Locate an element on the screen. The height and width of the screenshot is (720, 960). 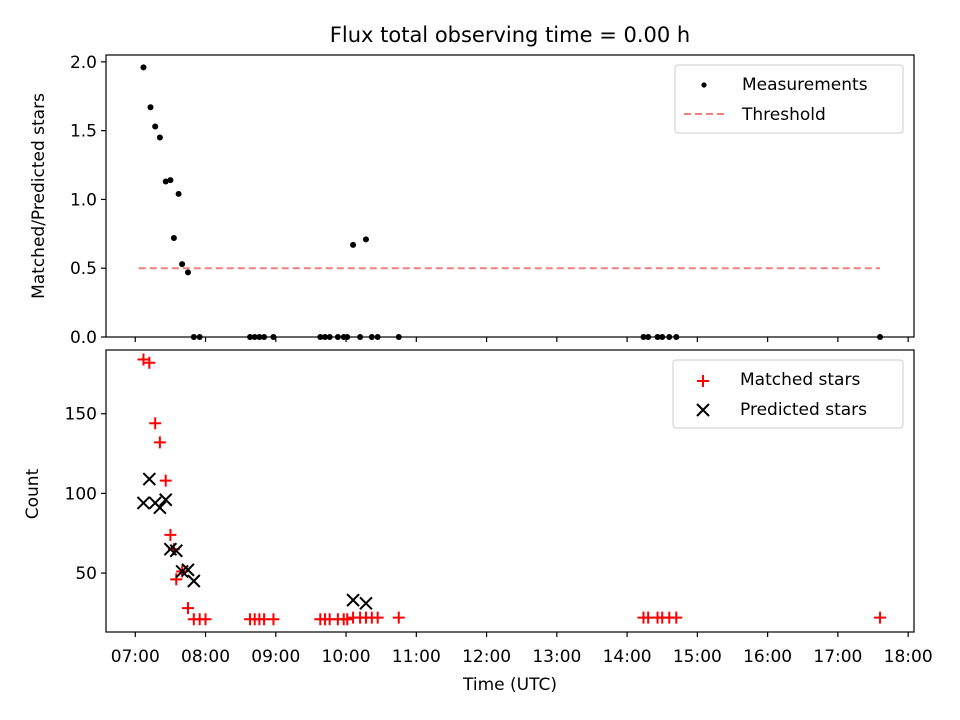
top-y-tick-label: 1.5 is located at coordinates (83, 132).